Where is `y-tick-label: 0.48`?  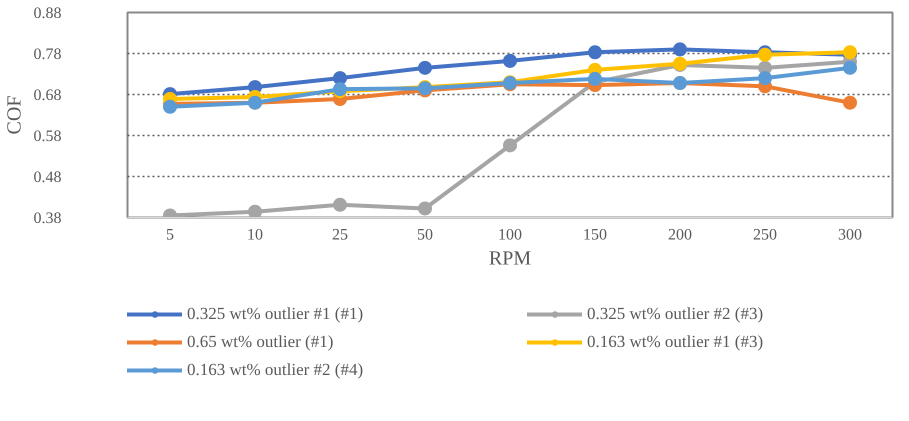 y-tick-label: 0.48 is located at coordinates (48, 177).